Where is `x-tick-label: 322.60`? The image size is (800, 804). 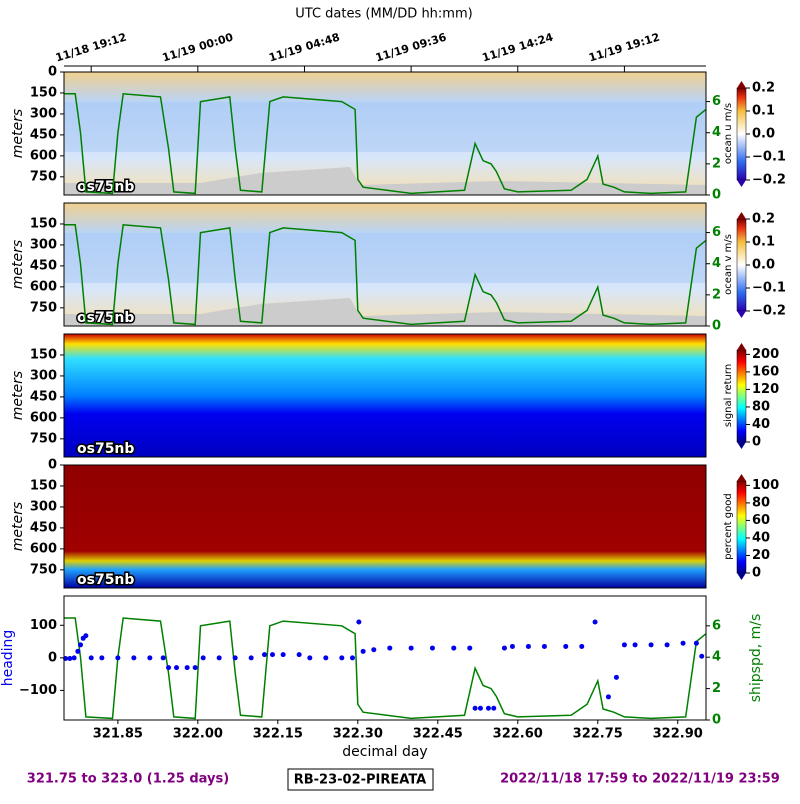 x-tick-label: 322.60 is located at coordinates (518, 734).